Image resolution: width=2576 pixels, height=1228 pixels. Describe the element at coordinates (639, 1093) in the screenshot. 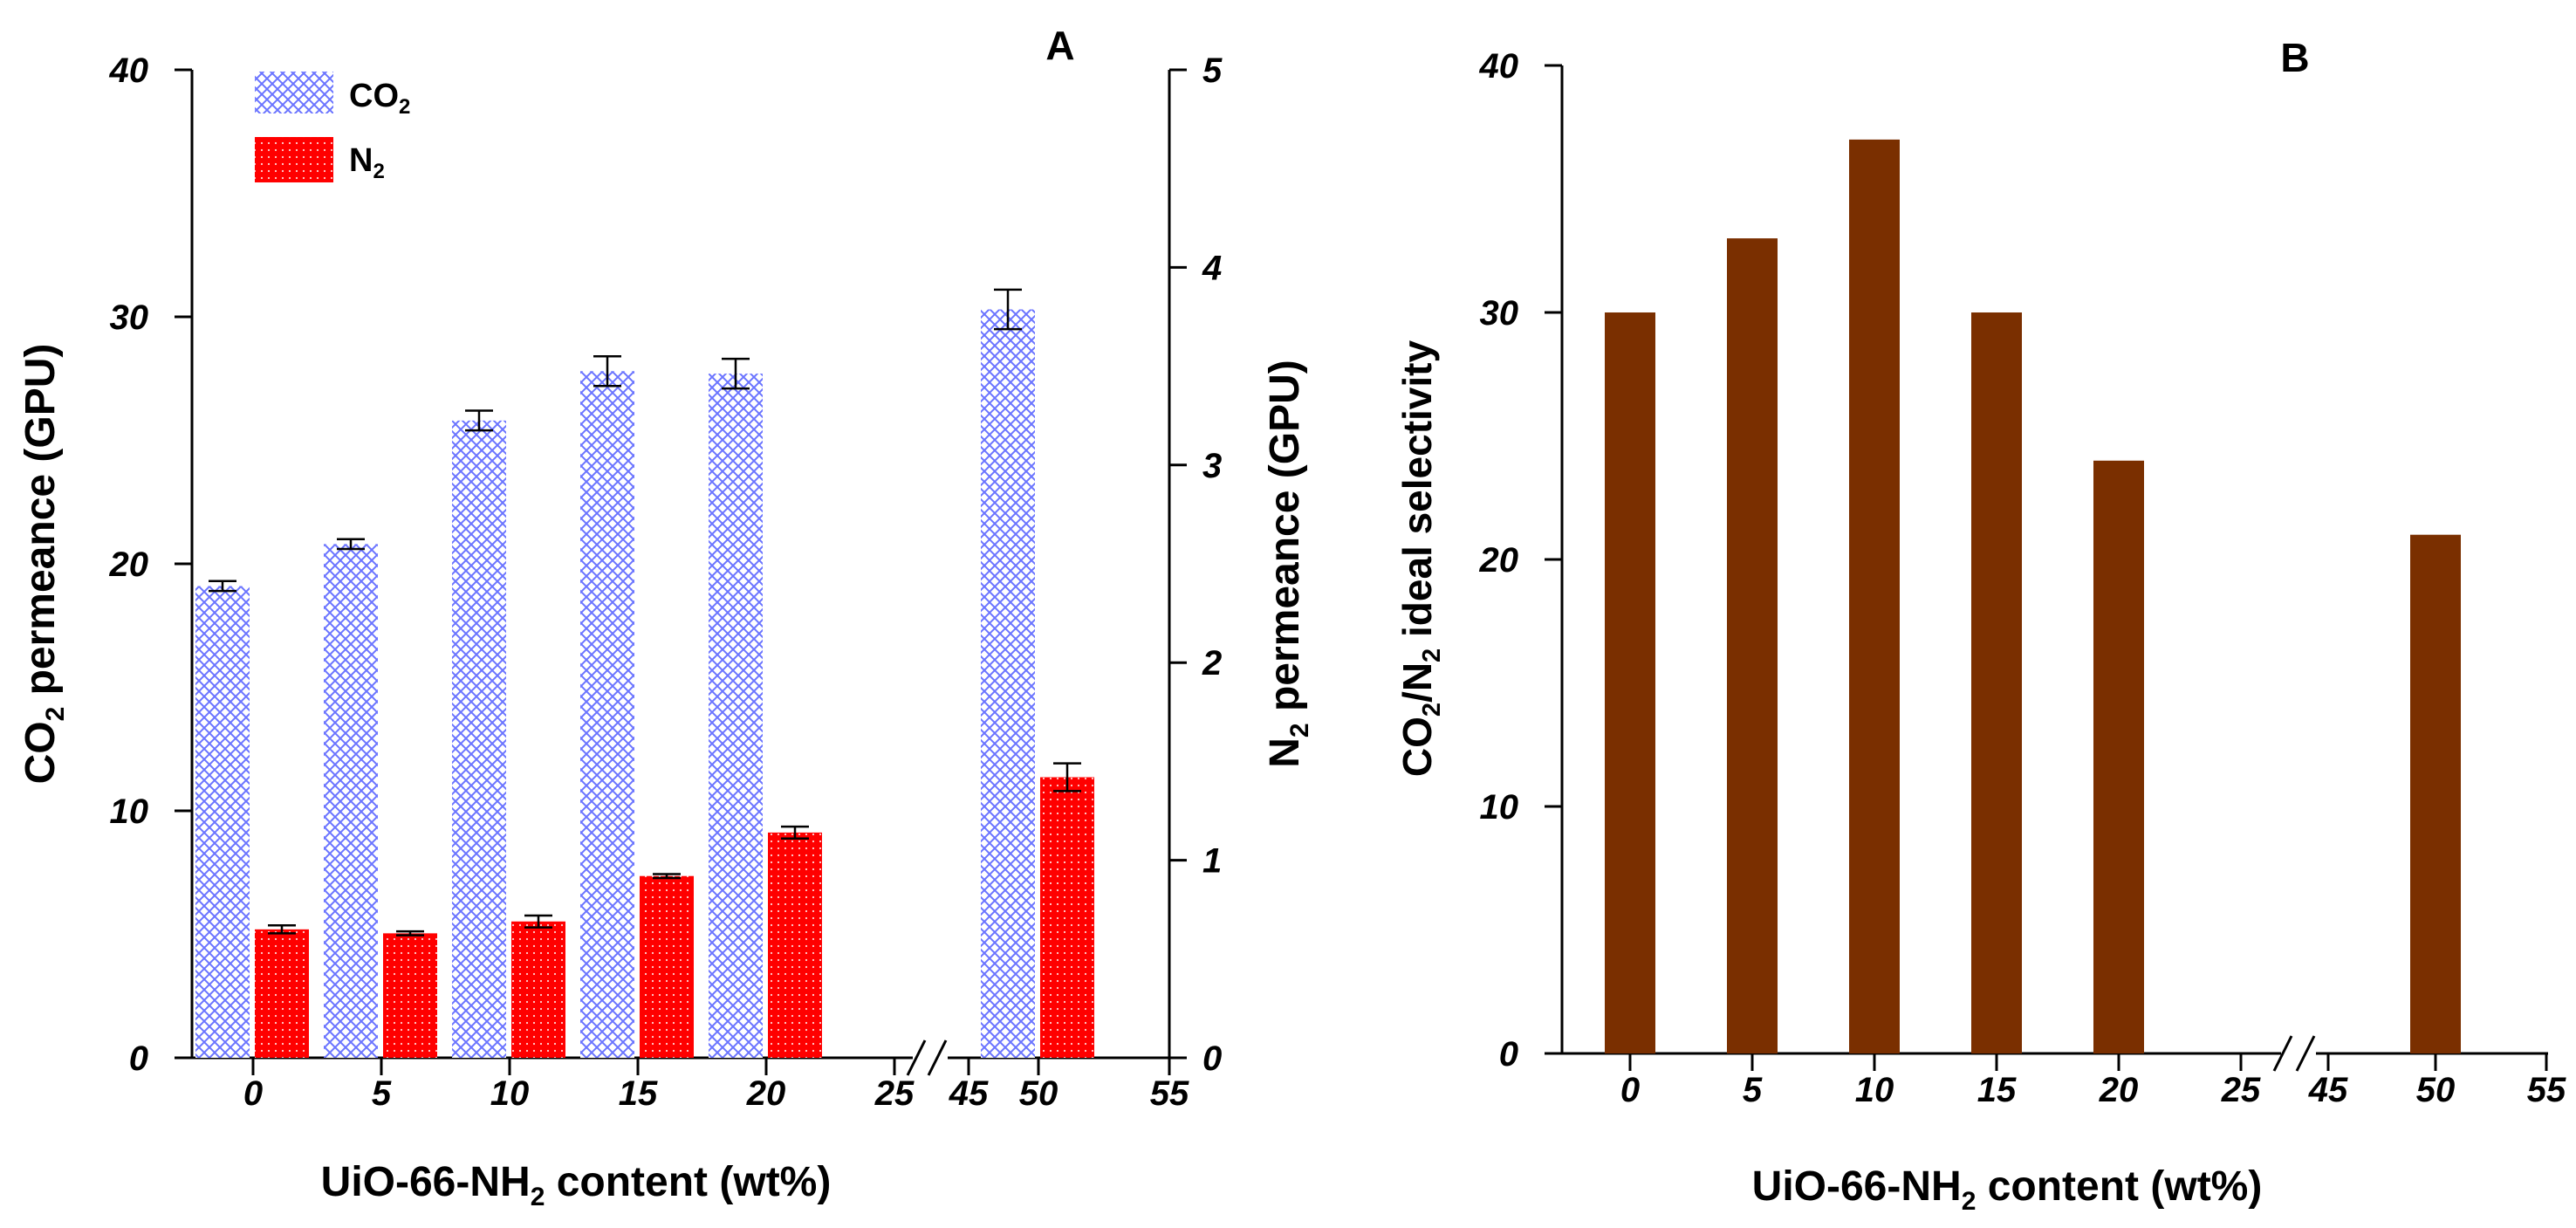

I see `panel-a-x-tick-label: 15` at that location.